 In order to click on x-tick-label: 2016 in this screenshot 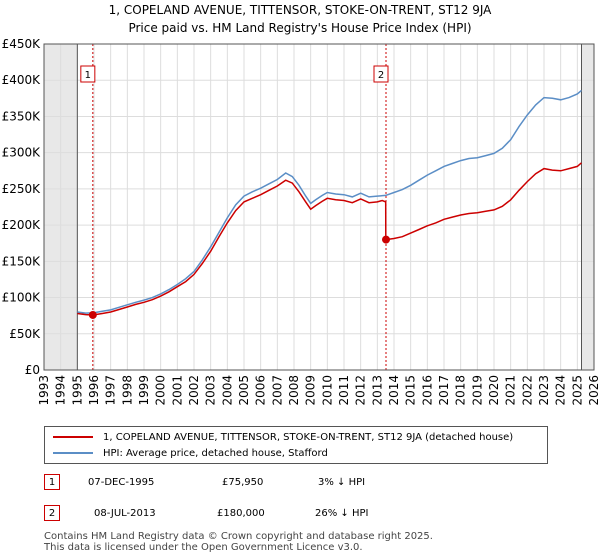, I will do `click(427, 390)`.